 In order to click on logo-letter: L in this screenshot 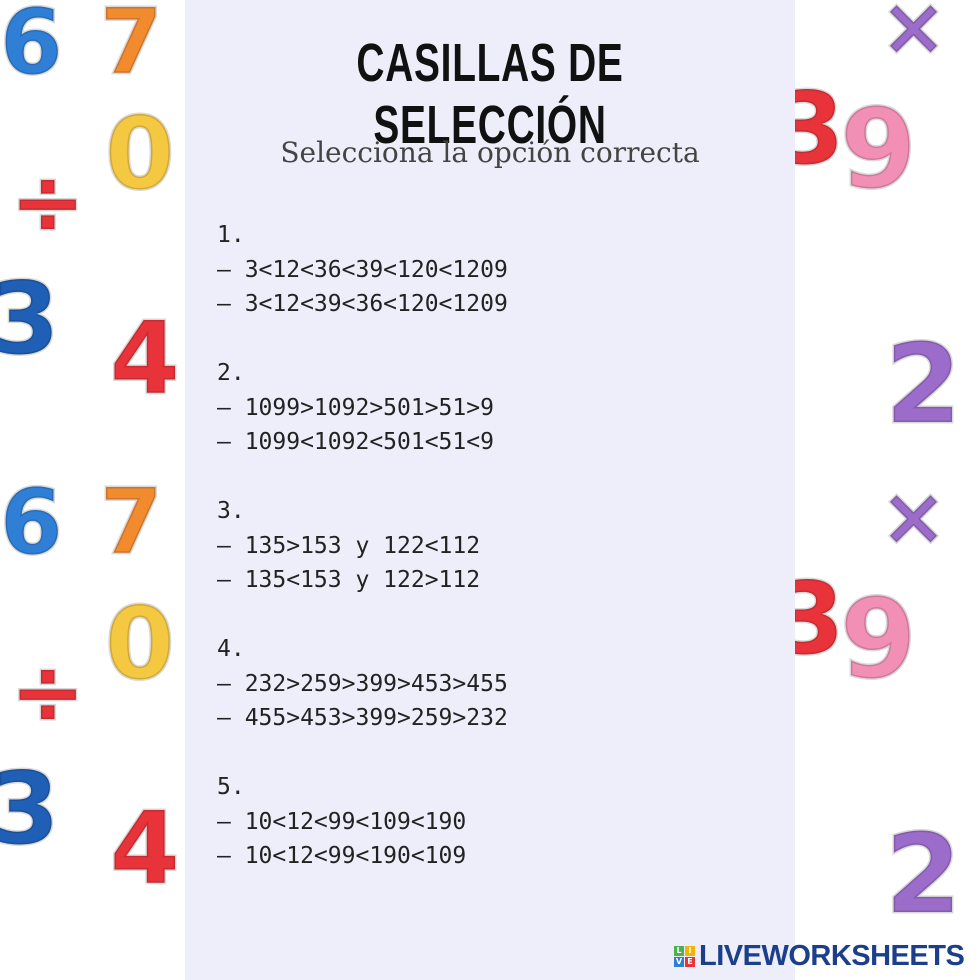, I will do `click(679, 951)`.